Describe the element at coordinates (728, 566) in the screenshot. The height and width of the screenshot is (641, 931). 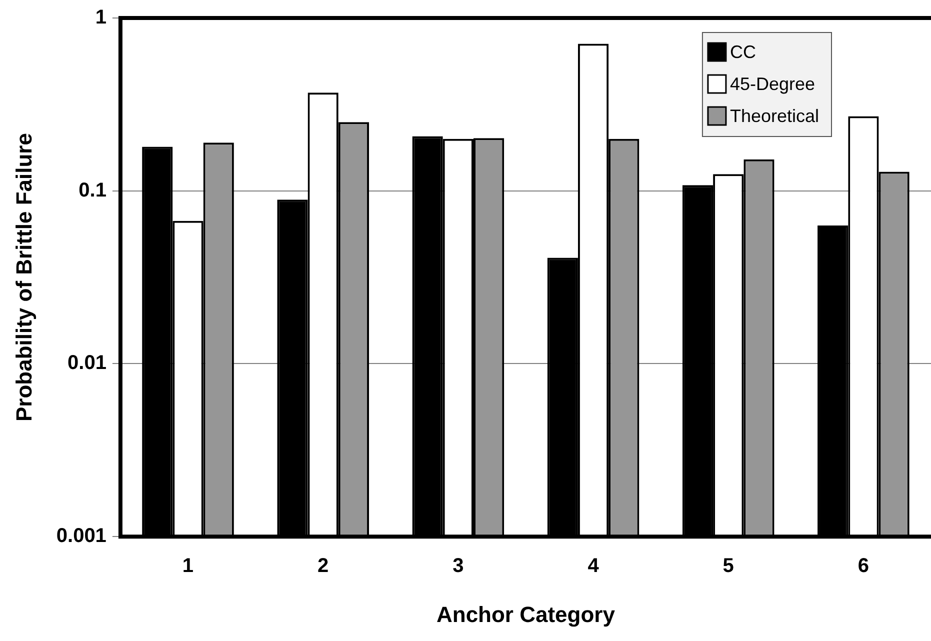
I see `x-tick-label: 5` at that location.